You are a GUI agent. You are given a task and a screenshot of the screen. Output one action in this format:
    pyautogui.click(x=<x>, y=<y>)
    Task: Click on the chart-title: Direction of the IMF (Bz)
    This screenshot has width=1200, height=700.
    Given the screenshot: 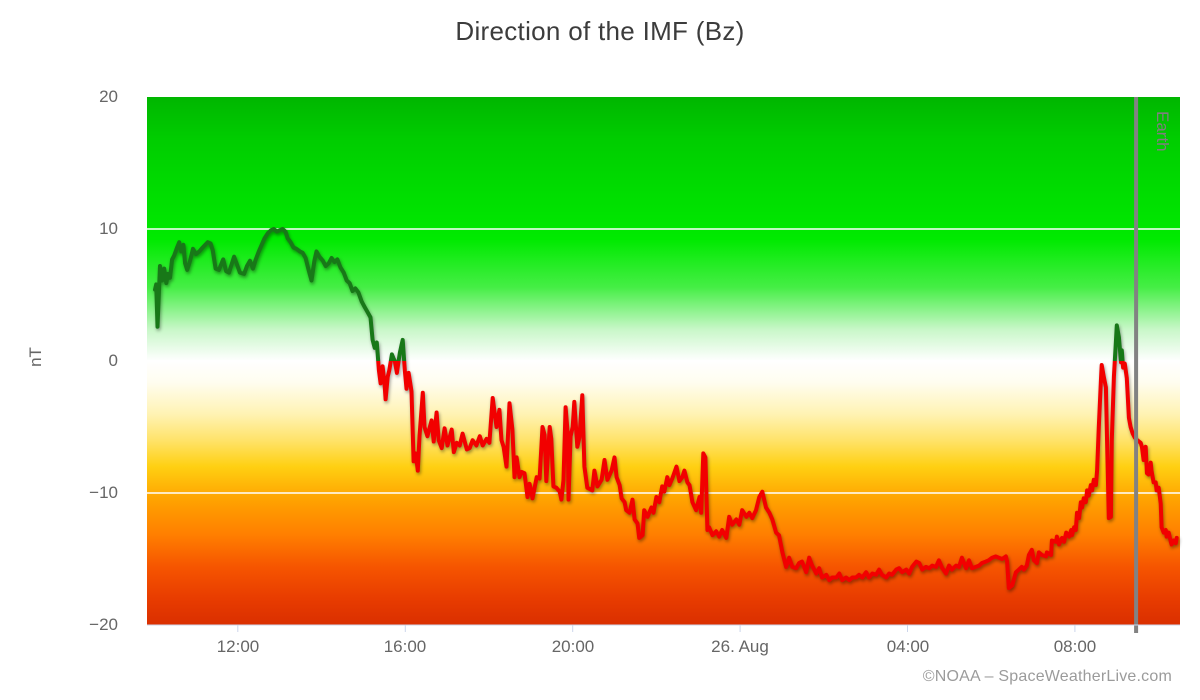 What is the action you would take?
    pyautogui.click(x=600, y=31)
    